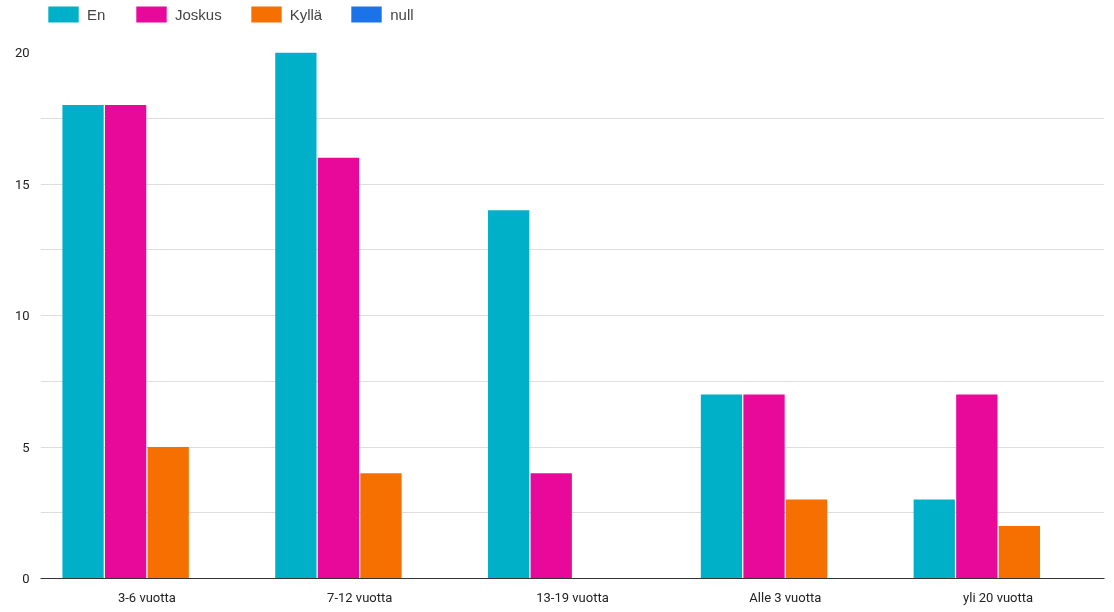 This screenshot has width=1114, height=612. I want to click on y-tick-label: 10, so click(22, 315).